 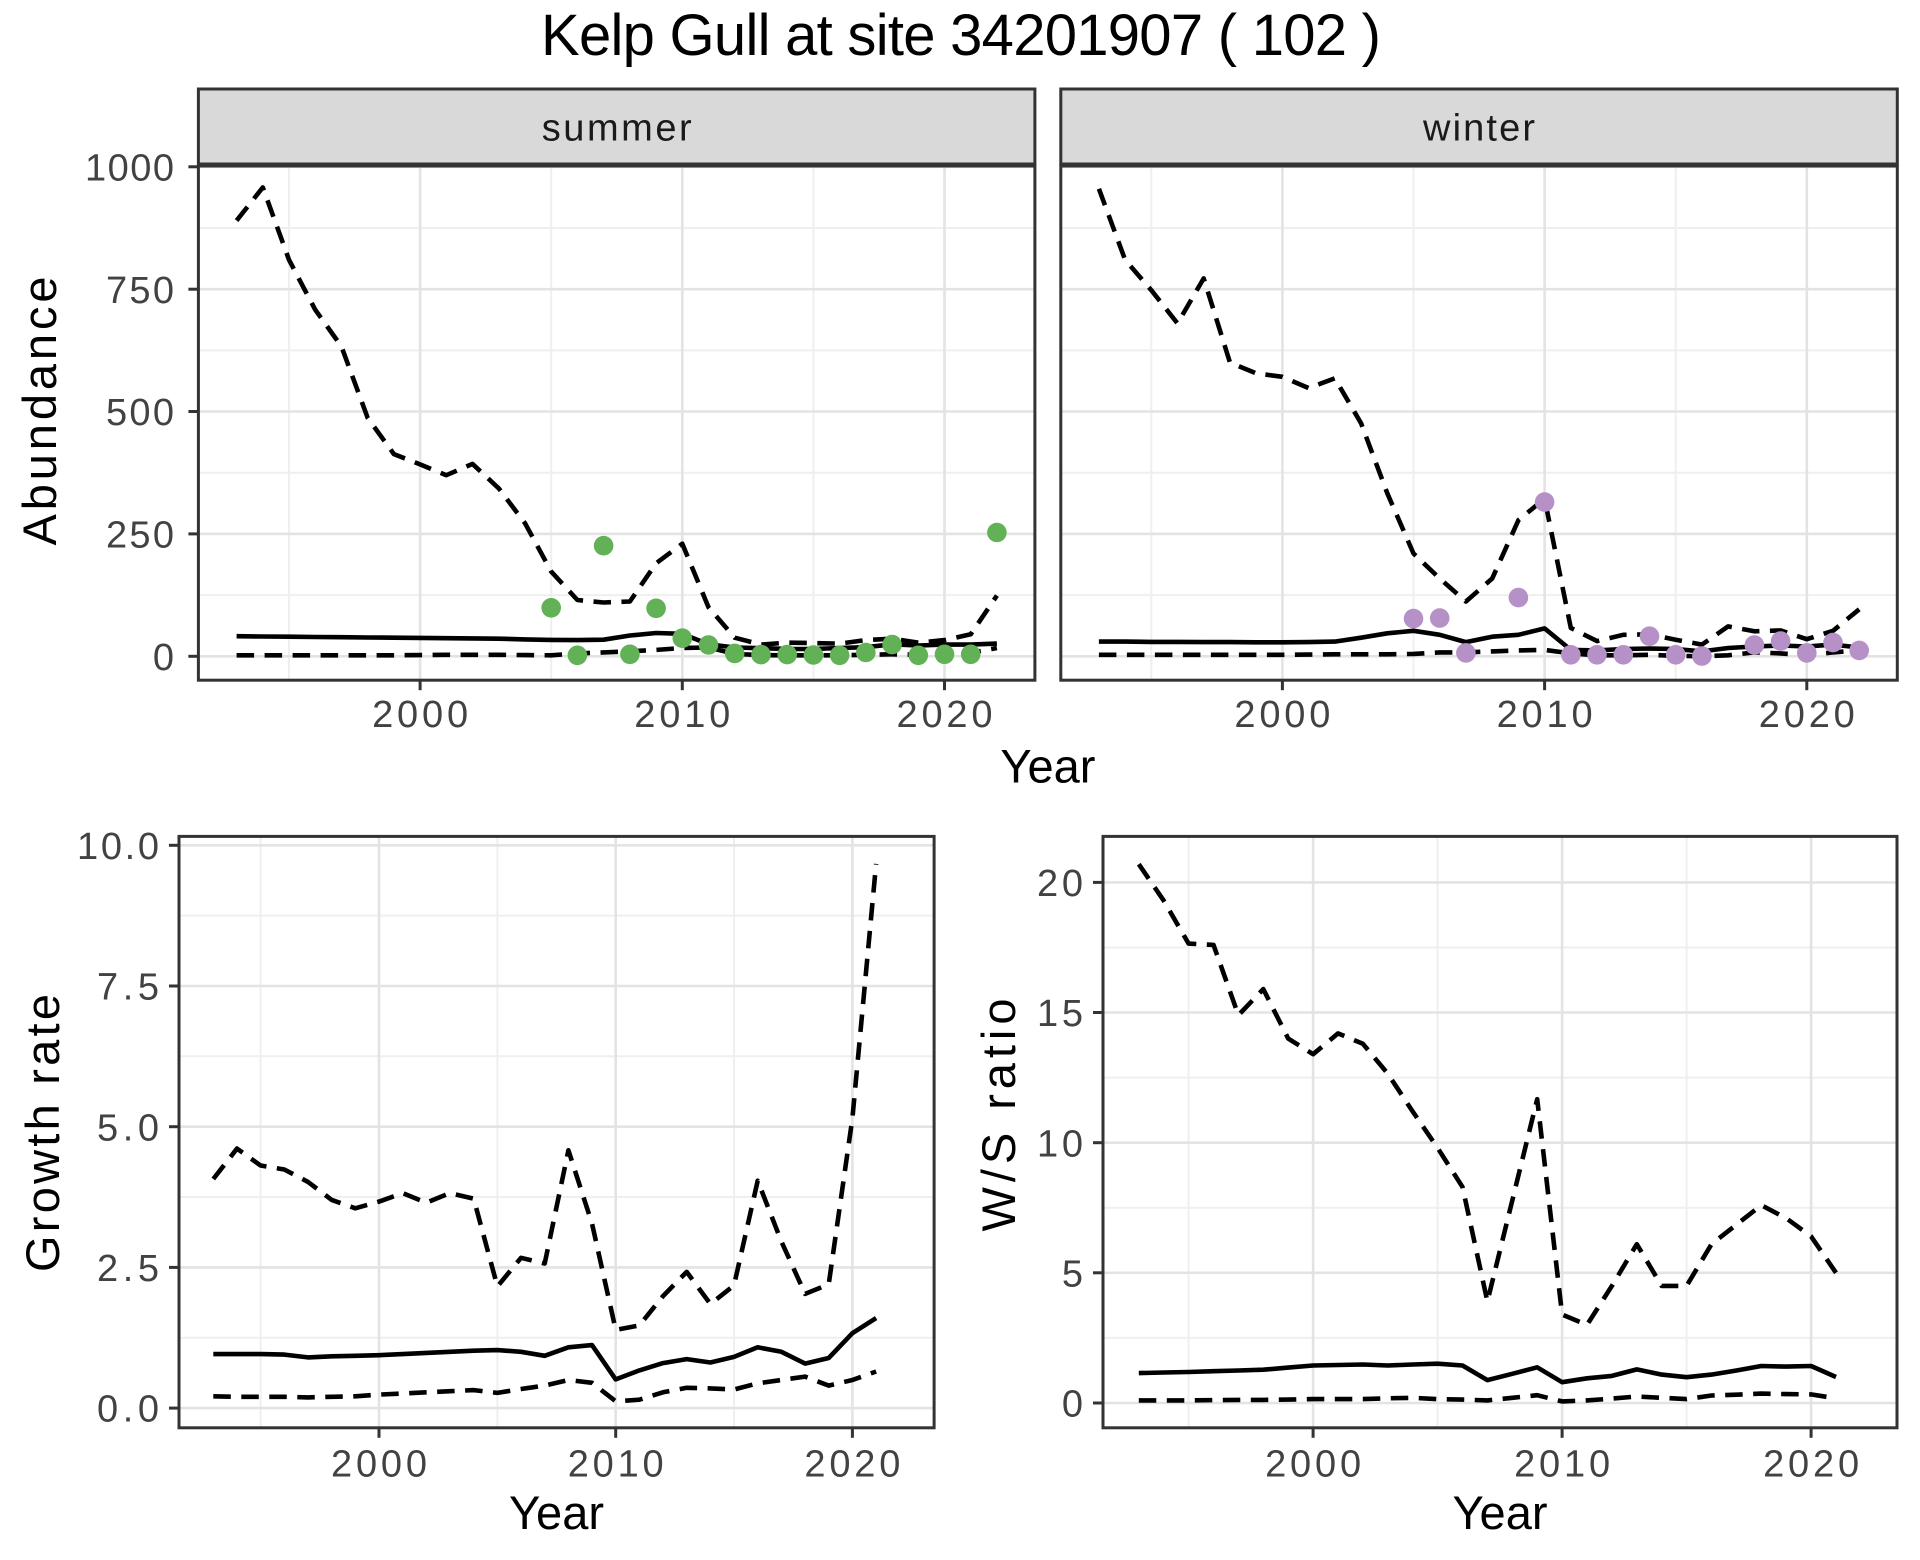 What do you see at coordinates (998, 1115) in the screenshot?
I see `svg-text: W/S ratio` at bounding box center [998, 1115].